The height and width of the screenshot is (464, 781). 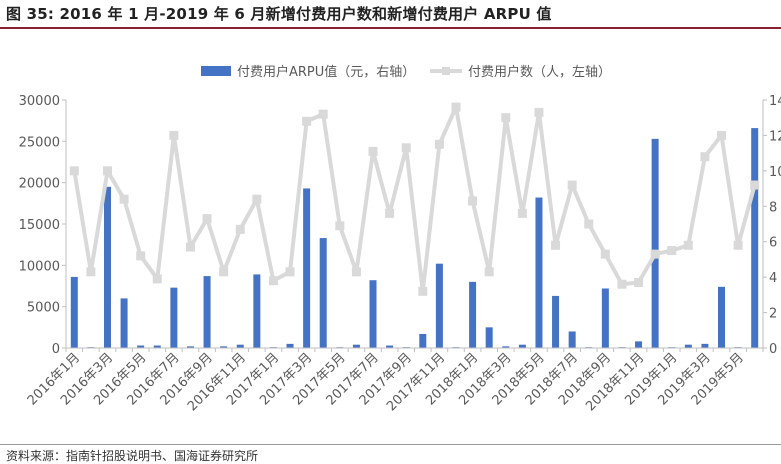 What do you see at coordinates (771, 225) in the screenshot?
I see `right-y-axis: 0 2 4 6 8 10 12 14` at bounding box center [771, 225].